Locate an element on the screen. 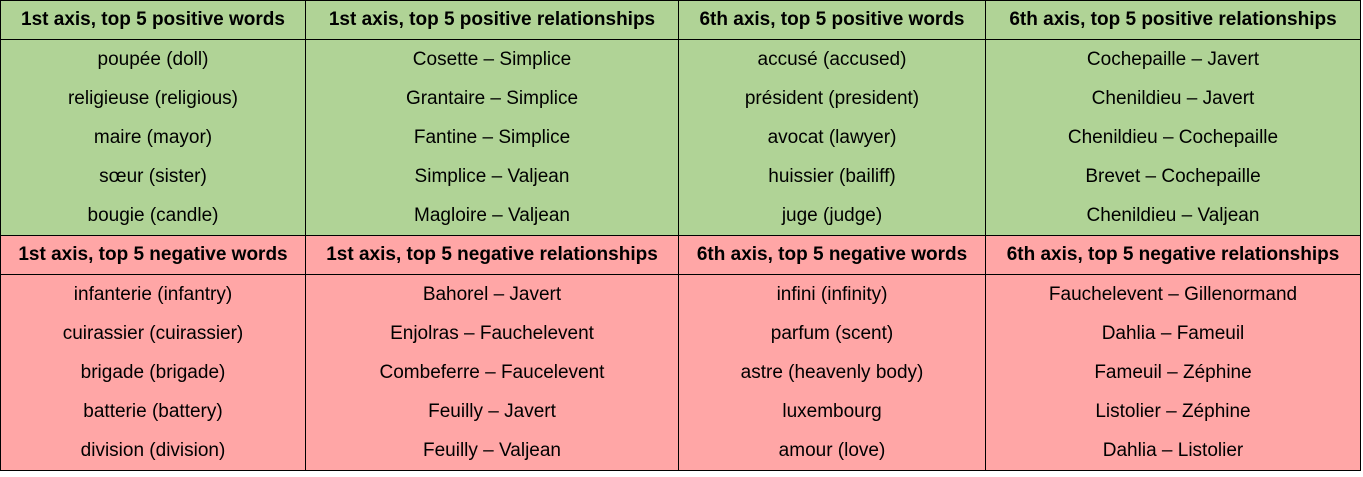 Image resolution: width=1363 pixels, height=477 pixels. table-cell: Fantine – Simplice is located at coordinates (492, 137).